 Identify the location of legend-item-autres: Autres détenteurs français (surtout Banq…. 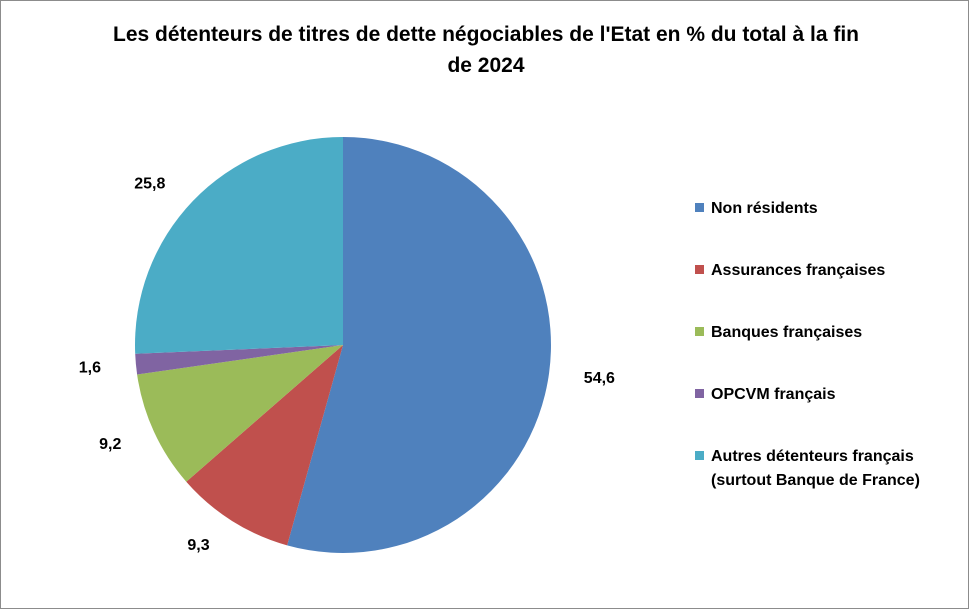
(830, 476).